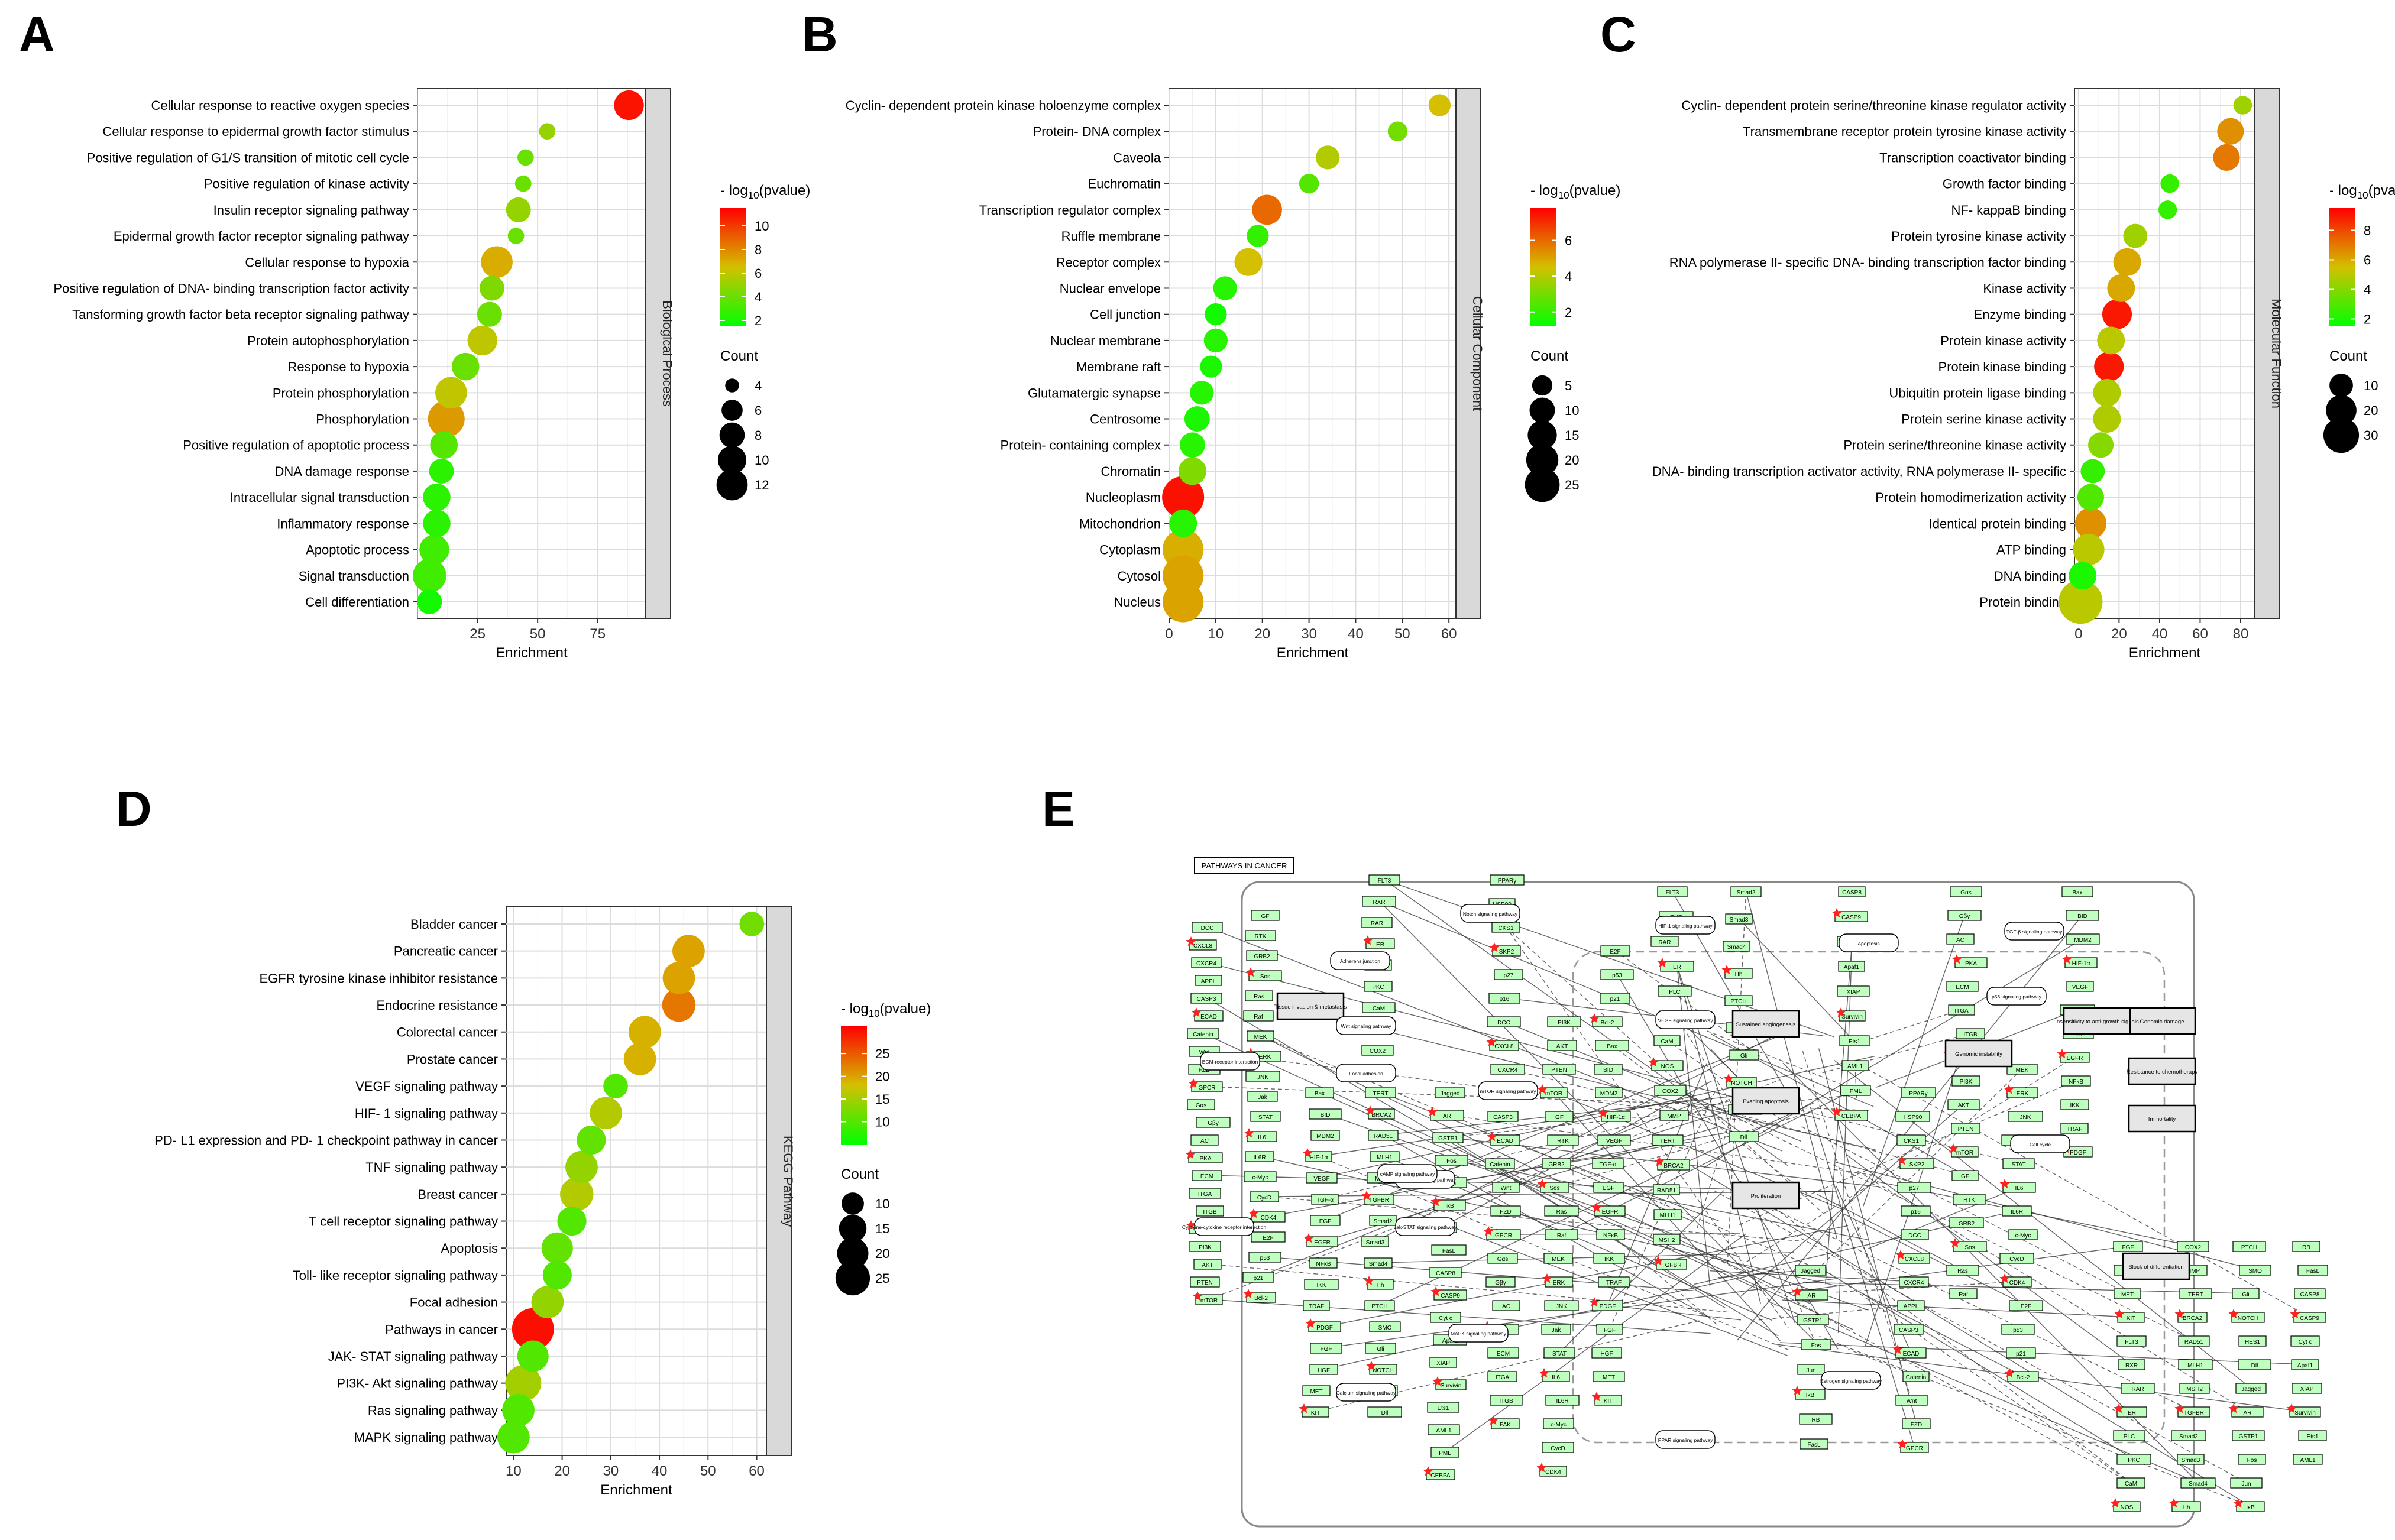 This screenshot has width=2395, height=1540. Describe the element at coordinates (758, 320) in the screenshot. I see `color-tick-label: 2` at that location.